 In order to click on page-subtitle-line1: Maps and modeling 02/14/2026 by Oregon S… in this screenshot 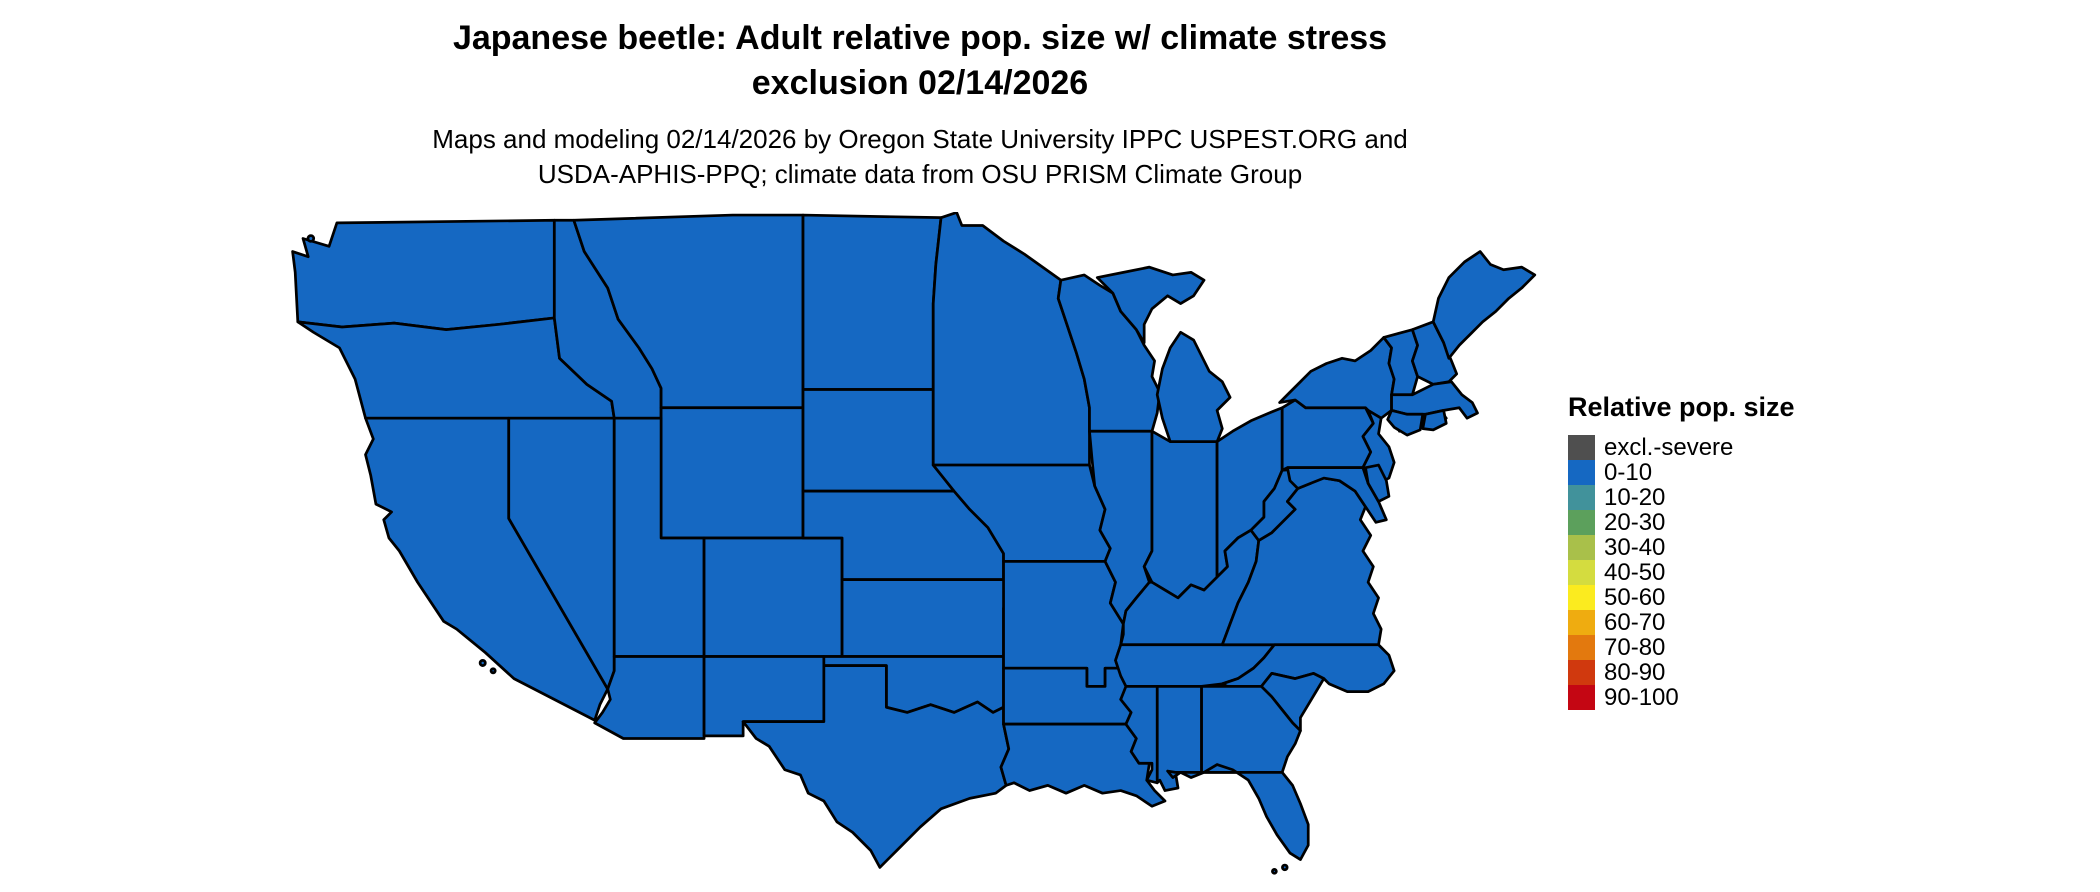, I will do `click(920, 138)`.